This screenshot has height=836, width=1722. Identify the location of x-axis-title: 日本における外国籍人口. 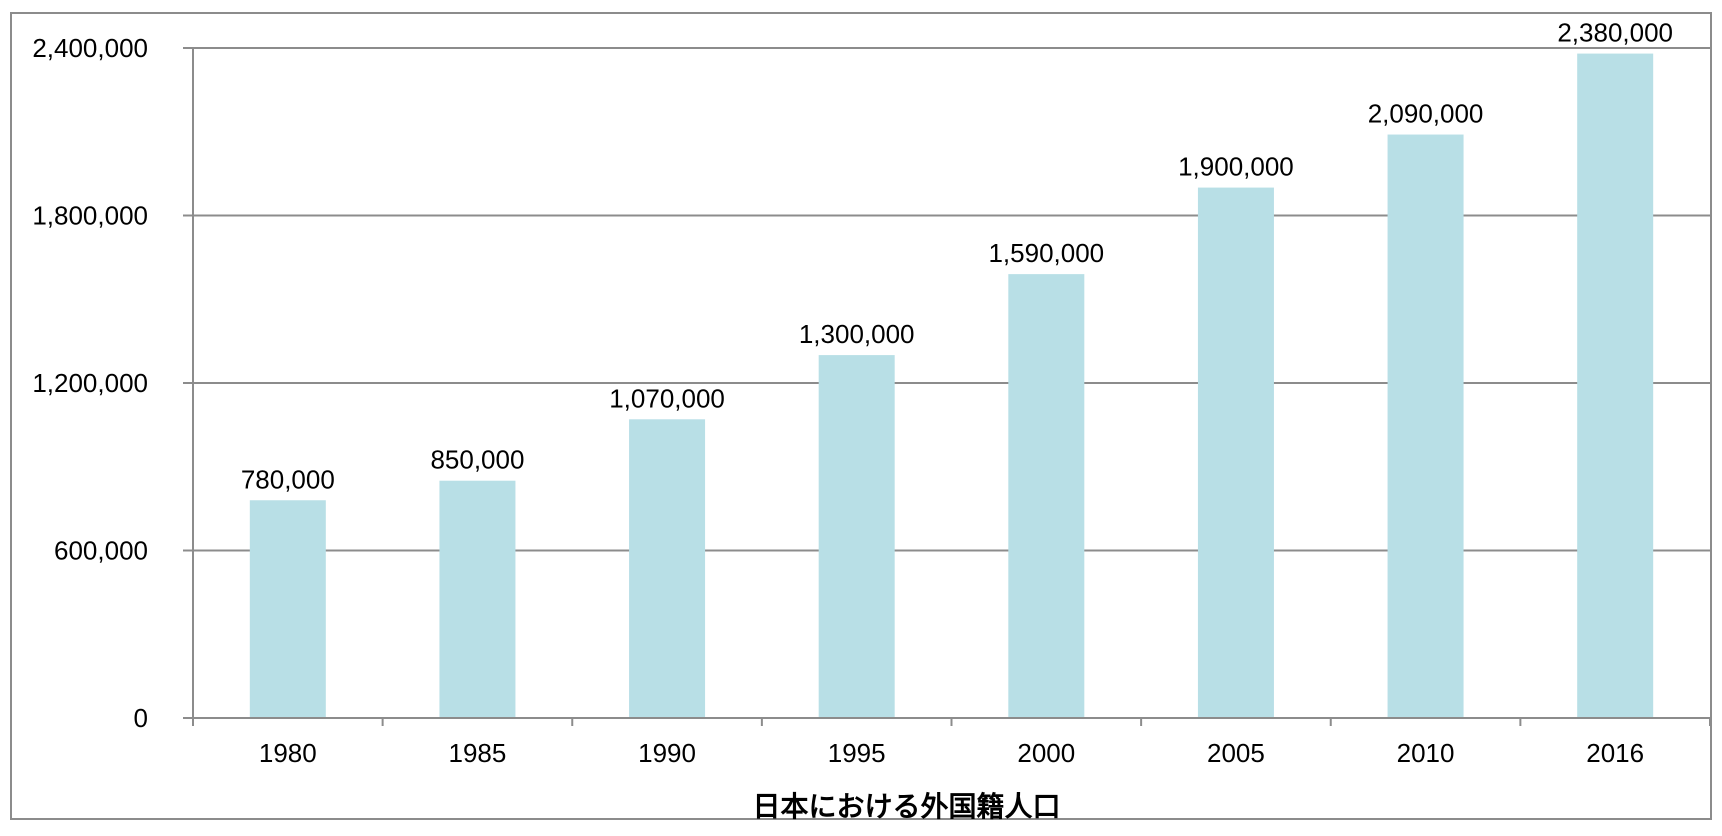
(906, 806).